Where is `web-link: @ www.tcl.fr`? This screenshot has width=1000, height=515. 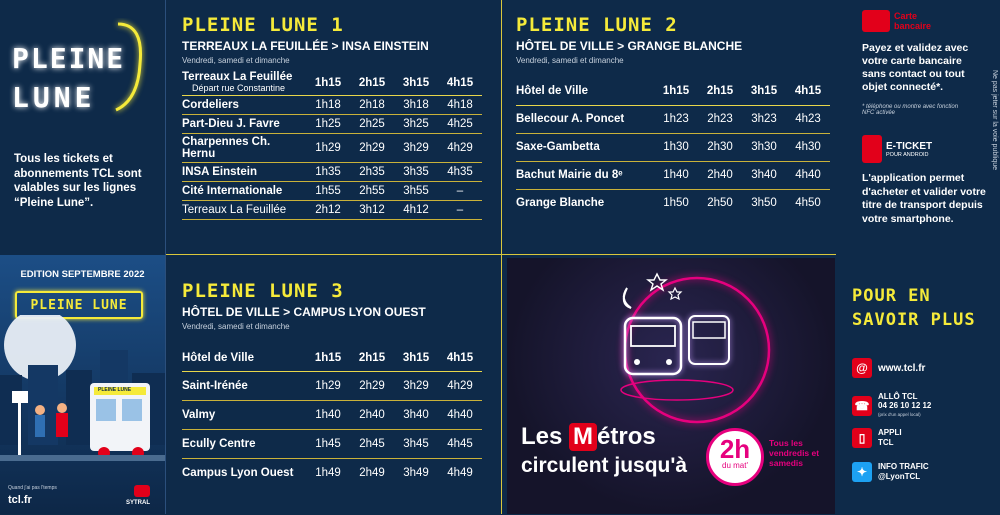
web-link: @ www.tcl.fr is located at coordinates (888, 368).